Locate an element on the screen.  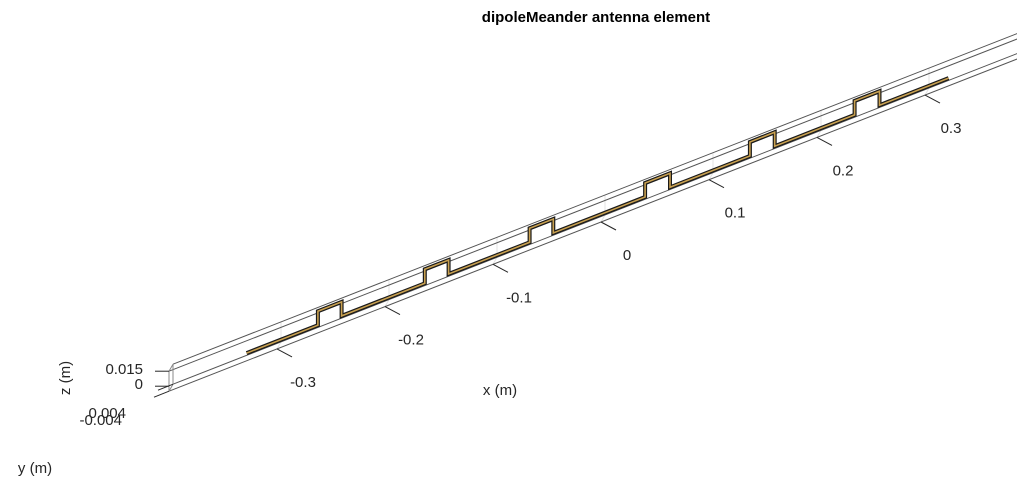
z-axis-label: z (m) is located at coordinates (65, 378).